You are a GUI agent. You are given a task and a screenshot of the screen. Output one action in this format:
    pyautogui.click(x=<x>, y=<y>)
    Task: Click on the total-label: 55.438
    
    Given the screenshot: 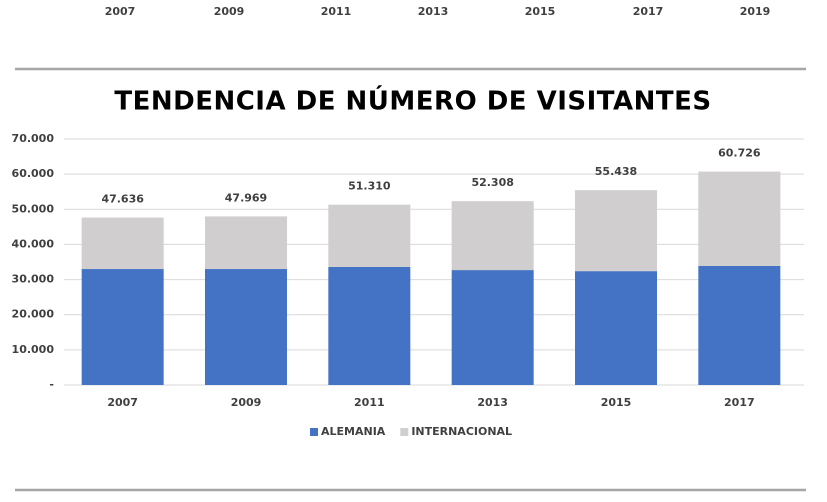 What is the action you would take?
    pyautogui.click(x=616, y=171)
    